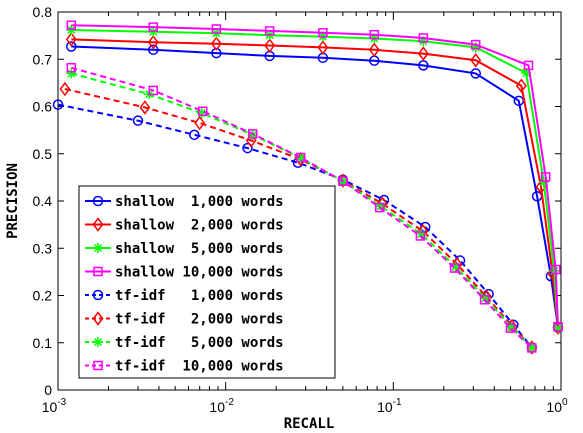 This screenshot has width=583, height=433. What do you see at coordinates (221, 406) in the screenshot?
I see `x-tick-label: 10⁻²` at bounding box center [221, 406].